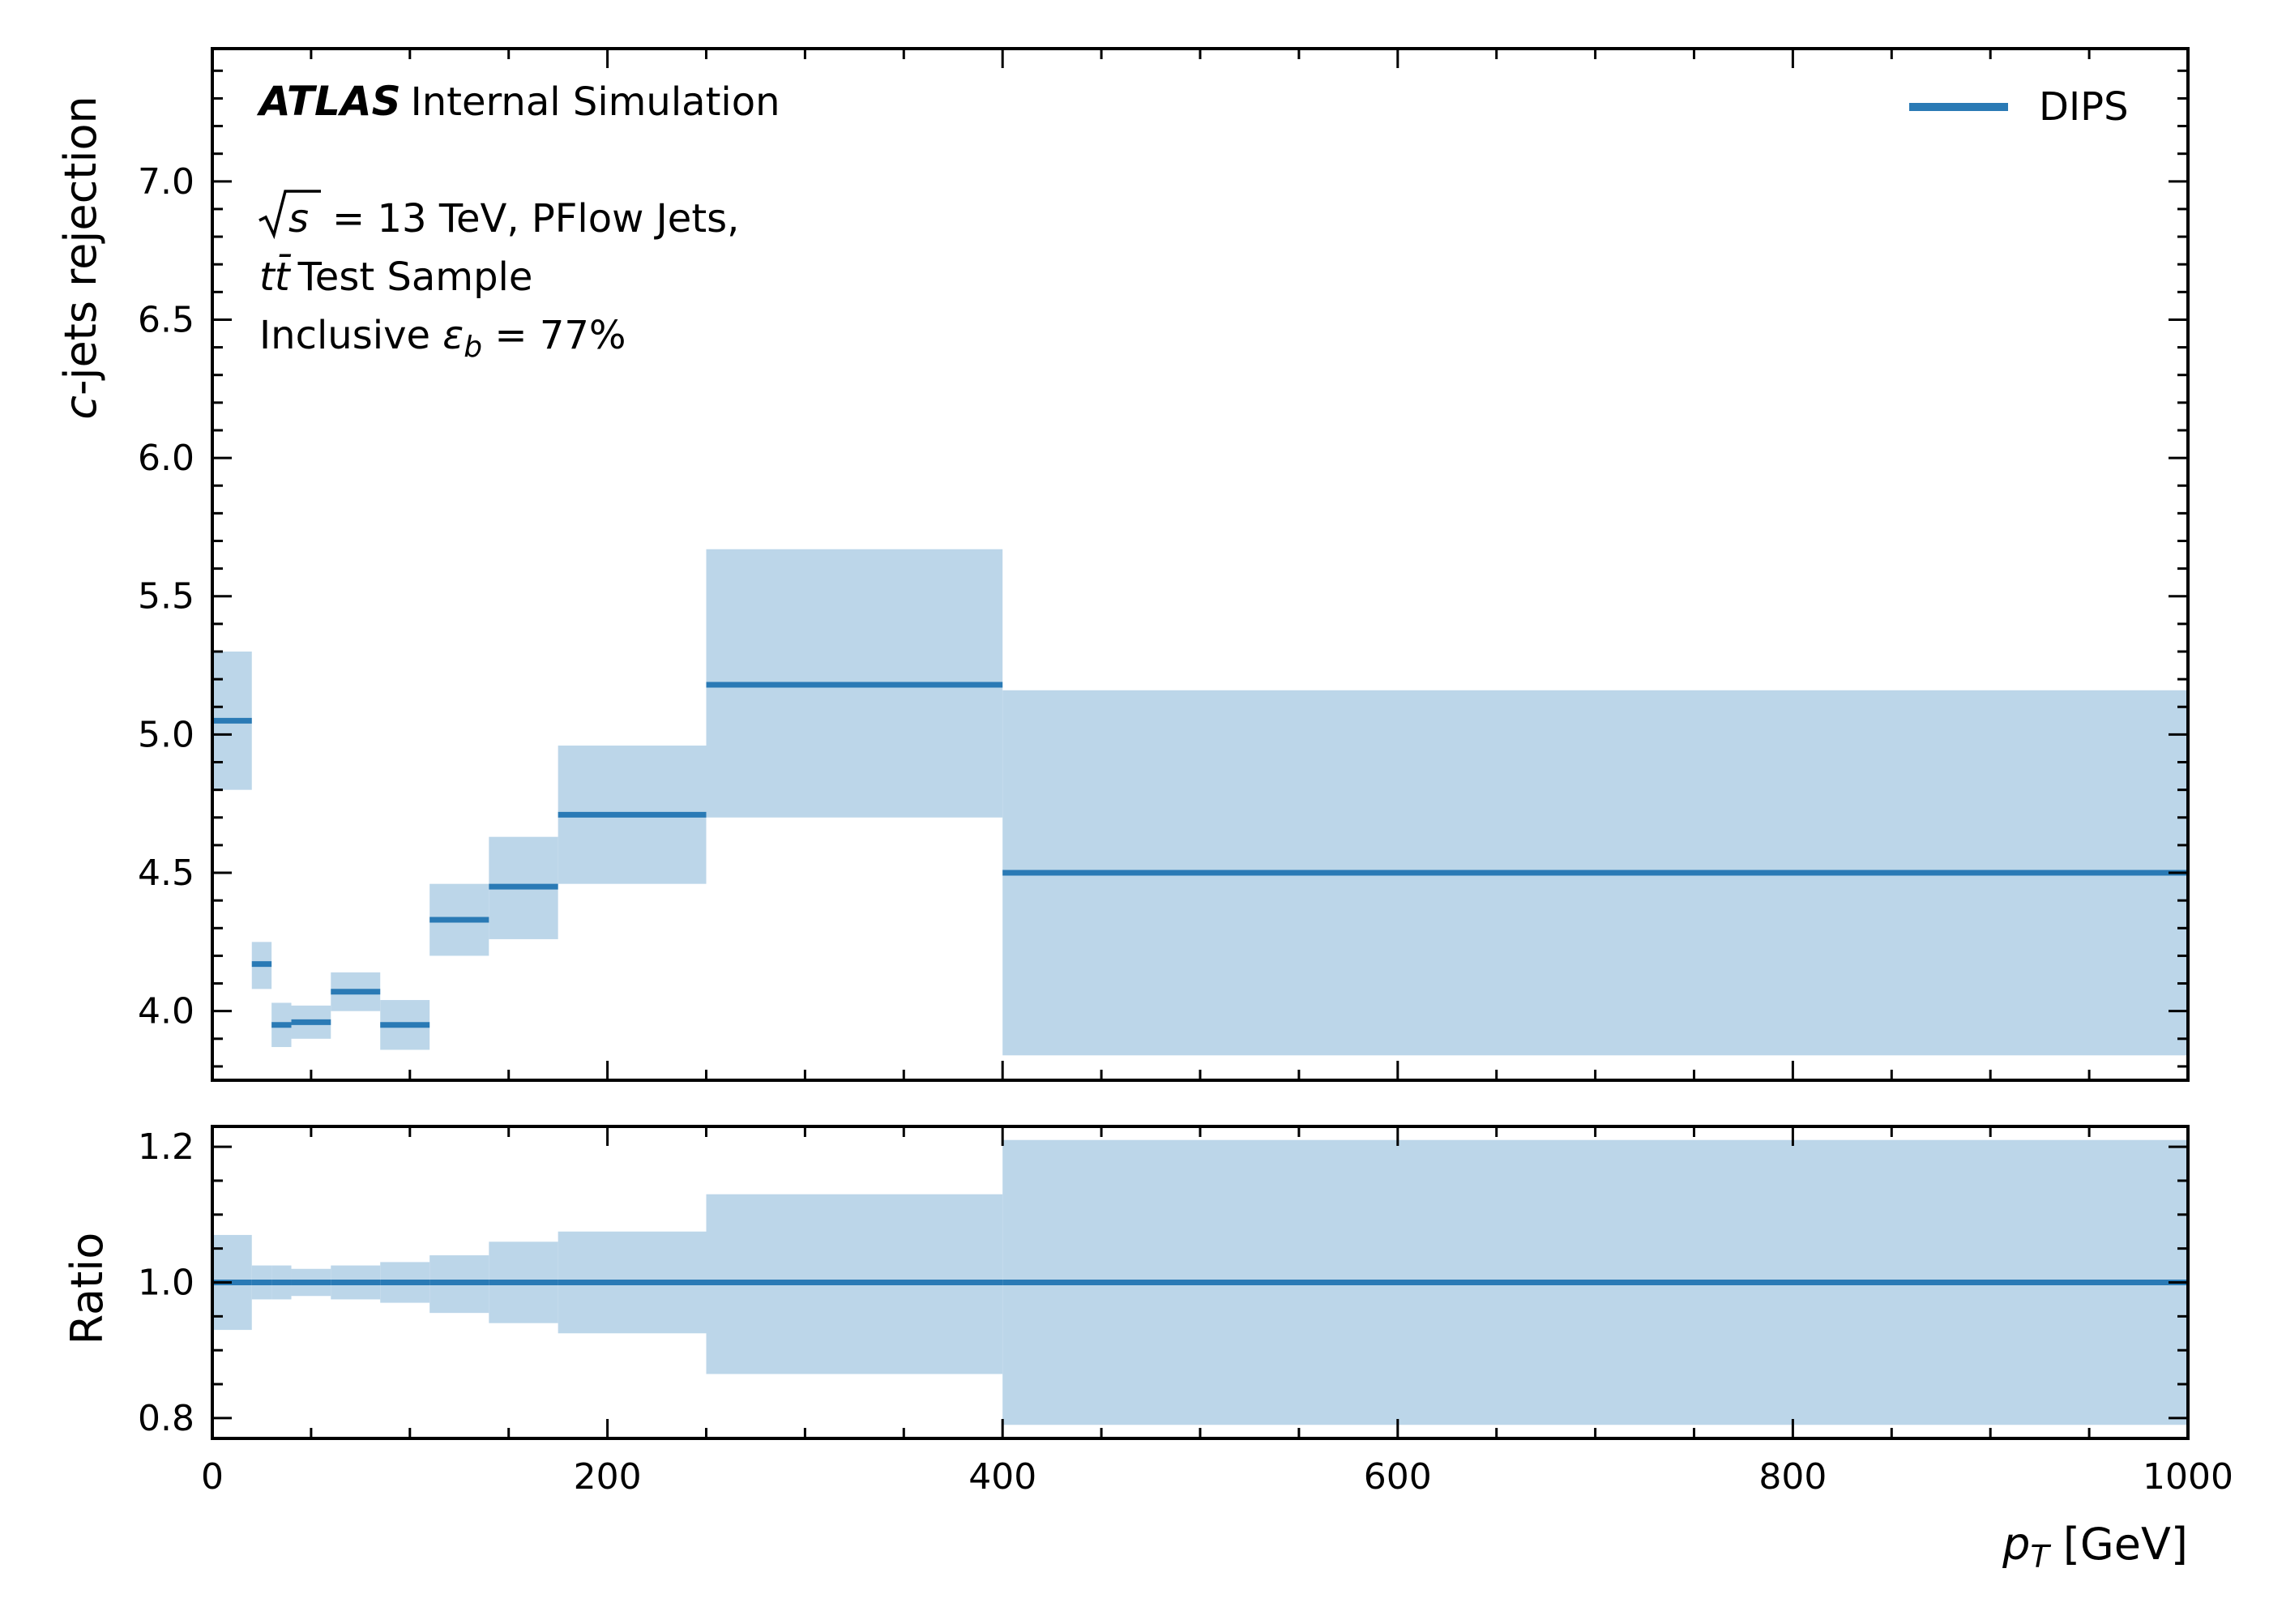 This screenshot has height=1624, width=2269. Describe the element at coordinates (473, 348) in the screenshot. I see `wp-subscript: b` at that location.